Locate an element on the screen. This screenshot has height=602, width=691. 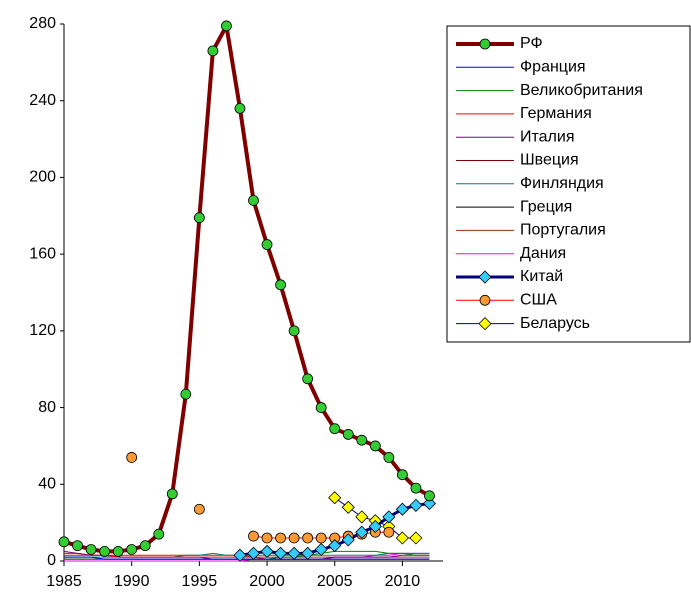
legend-label: Беларусь is located at coordinates (555, 323).